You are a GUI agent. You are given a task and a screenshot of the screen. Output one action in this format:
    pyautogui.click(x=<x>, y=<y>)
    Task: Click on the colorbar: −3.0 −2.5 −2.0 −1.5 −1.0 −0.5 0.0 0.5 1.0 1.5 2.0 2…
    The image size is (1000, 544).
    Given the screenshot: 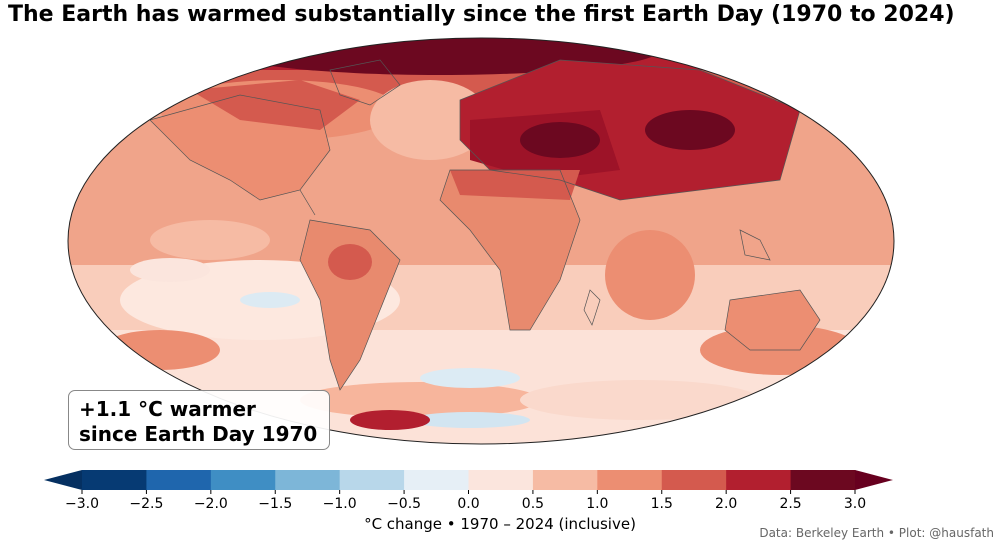 What is the action you would take?
    pyautogui.click(x=468, y=491)
    